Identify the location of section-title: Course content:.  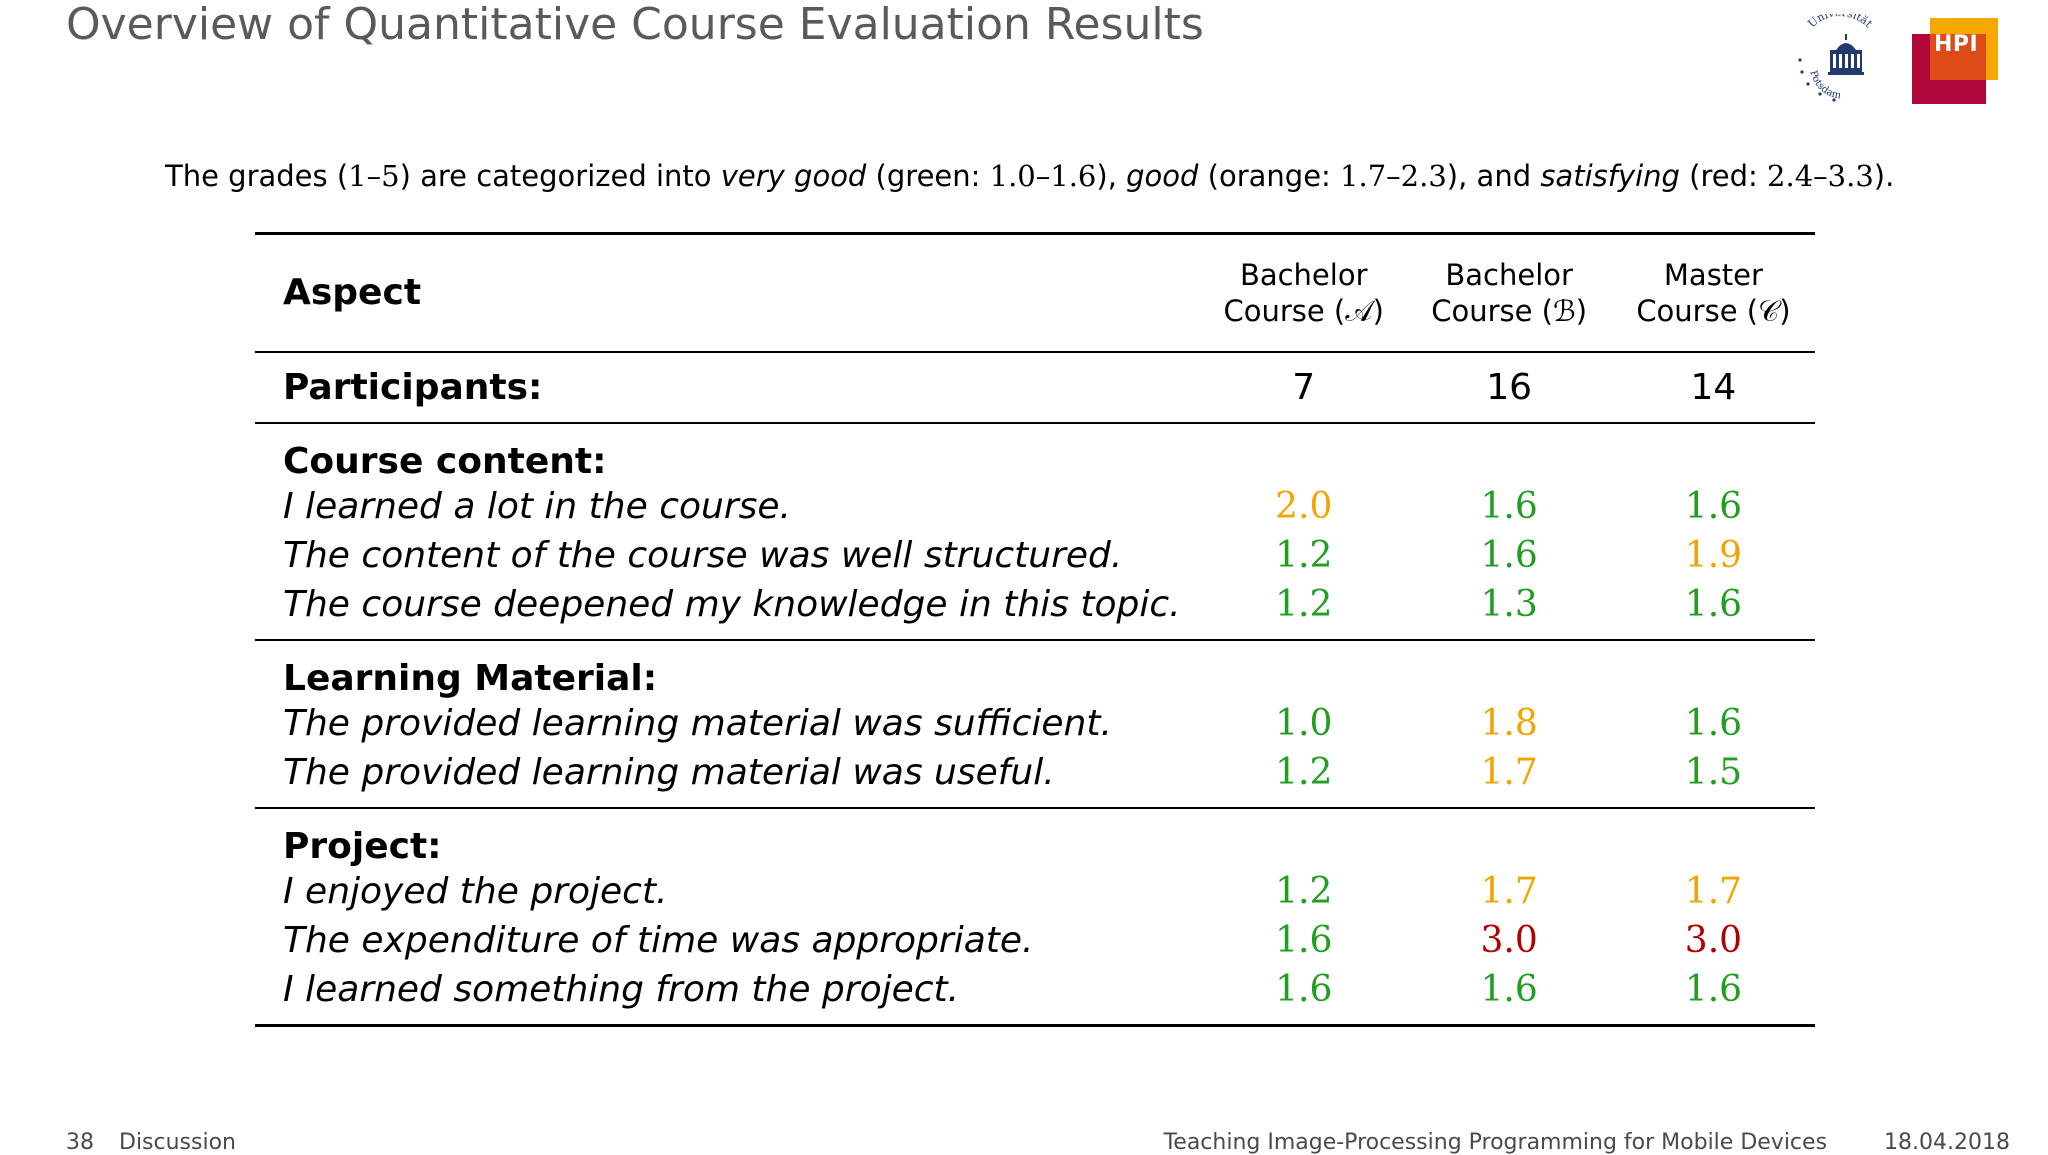
(1035, 452).